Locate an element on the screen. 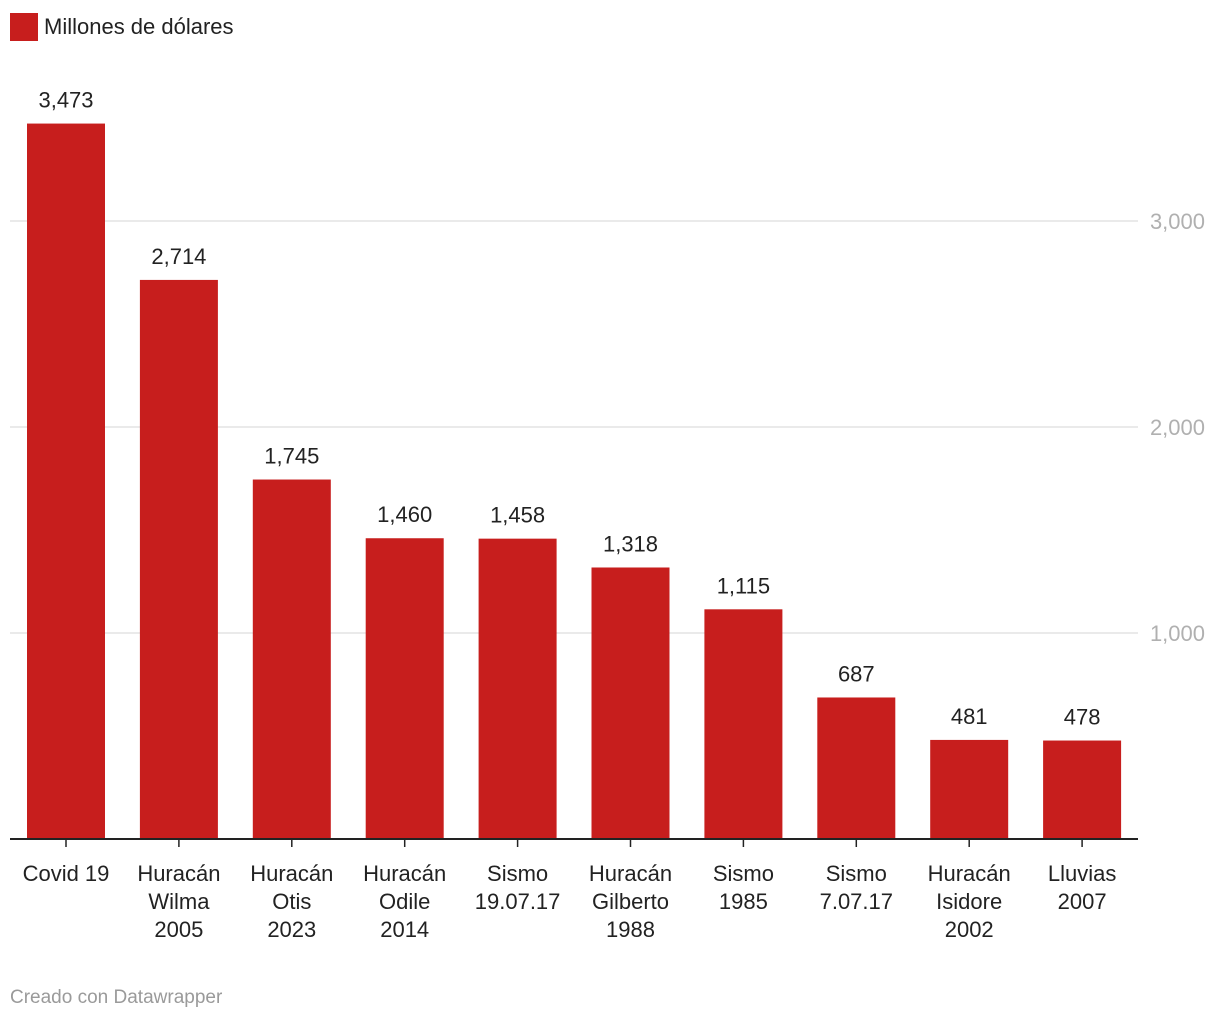  x-tick-label: Huracán Gilberto 1988 is located at coordinates (630, 901).